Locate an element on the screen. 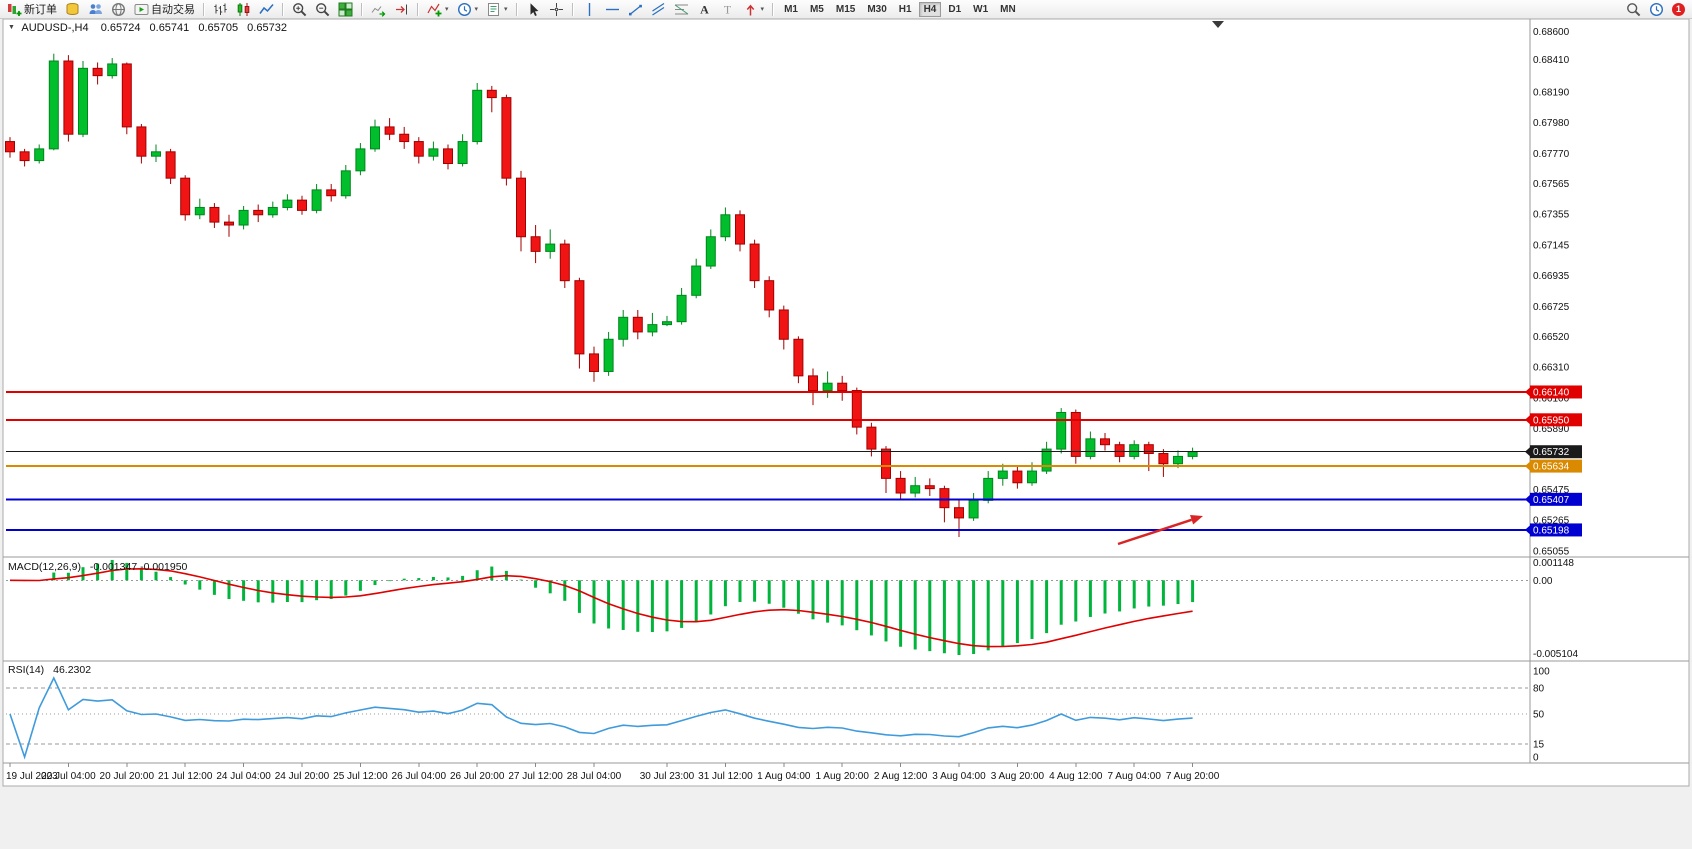 Image resolution: width=1692 pixels, height=849 pixels. notification-badge: 1 is located at coordinates (1678, 9).